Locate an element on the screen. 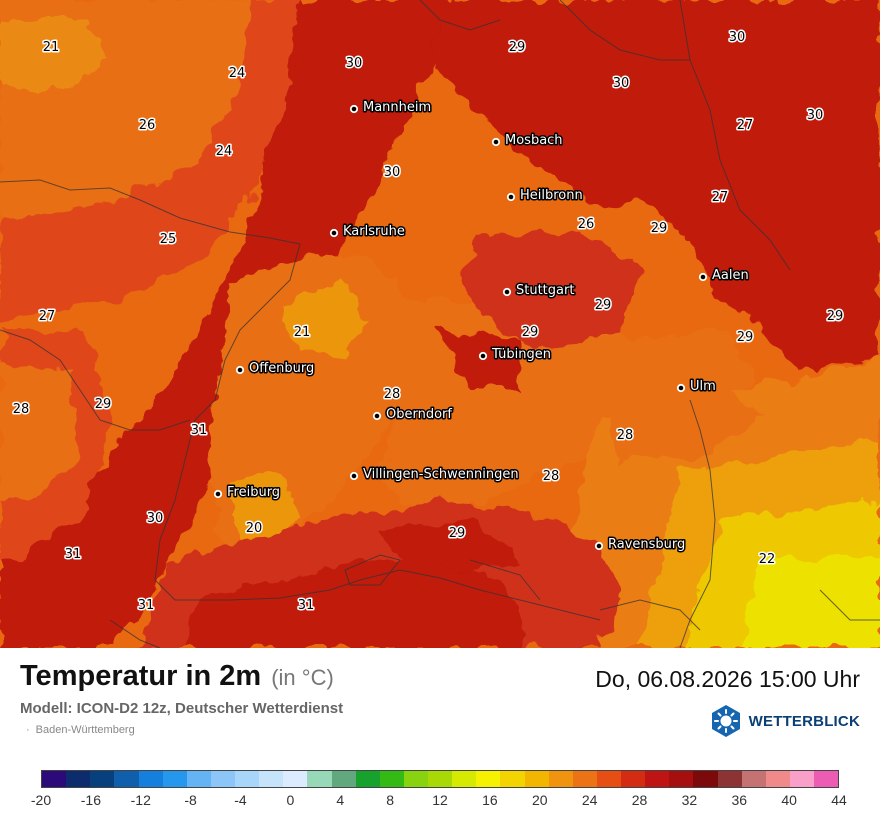 This screenshot has height=830, width=880. city-label: Mannheim is located at coordinates (397, 107).